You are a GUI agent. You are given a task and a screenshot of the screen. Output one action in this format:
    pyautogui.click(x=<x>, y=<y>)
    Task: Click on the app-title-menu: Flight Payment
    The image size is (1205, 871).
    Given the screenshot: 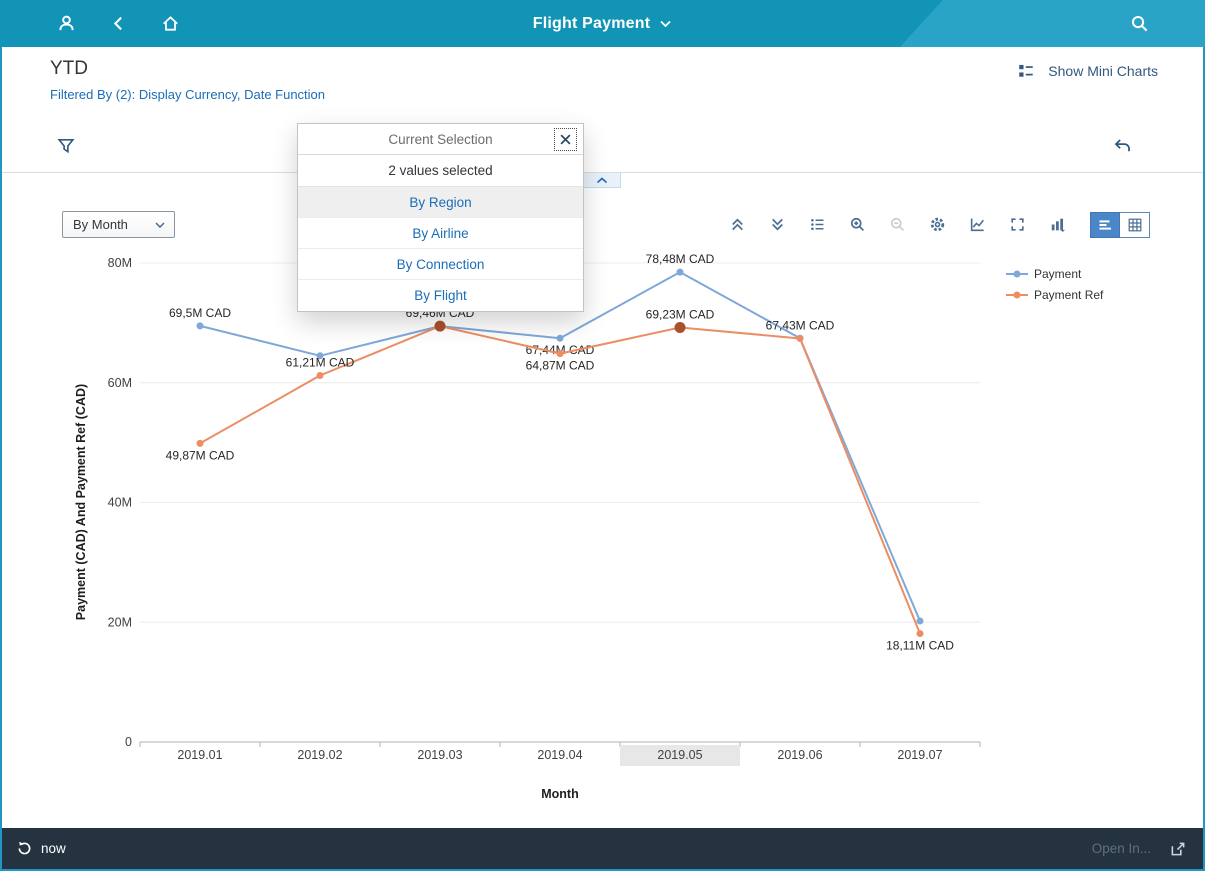 What is the action you would take?
    pyautogui.click(x=602, y=23)
    